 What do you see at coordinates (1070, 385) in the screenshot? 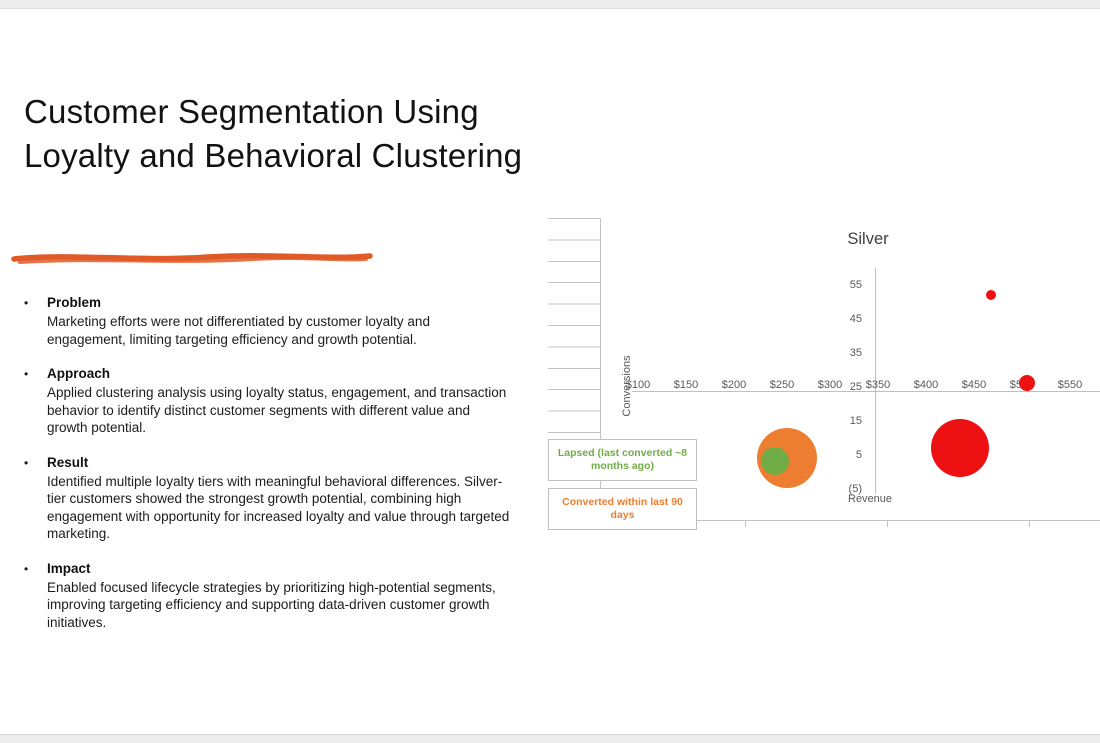
I see `x-tick-label: $550` at bounding box center [1070, 385].